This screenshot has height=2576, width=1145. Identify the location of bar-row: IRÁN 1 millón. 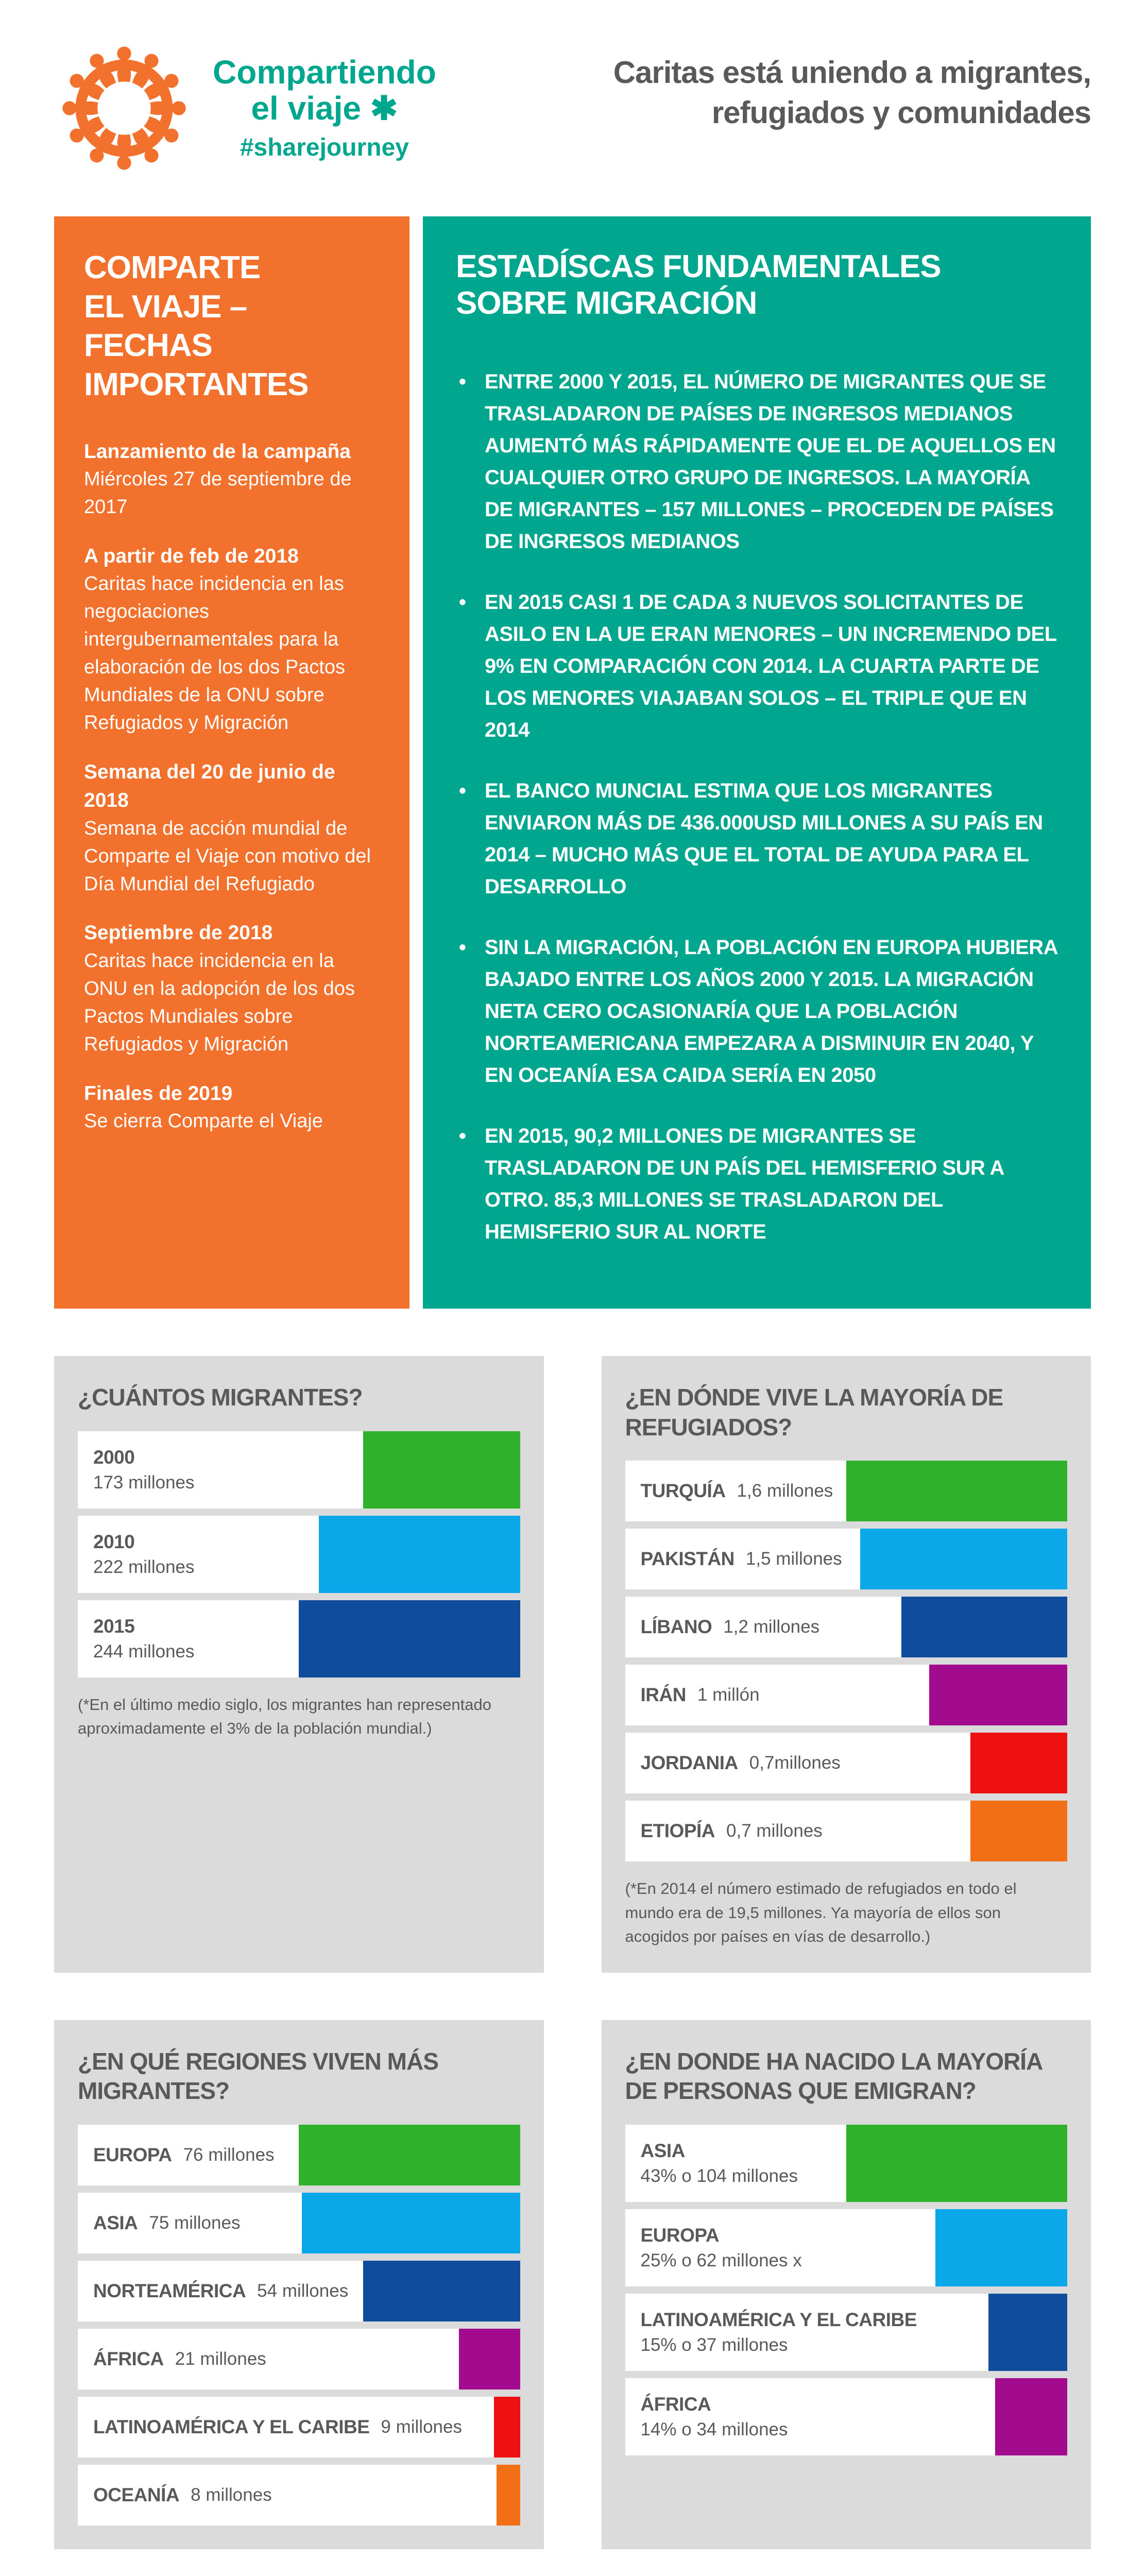
(846, 1695).